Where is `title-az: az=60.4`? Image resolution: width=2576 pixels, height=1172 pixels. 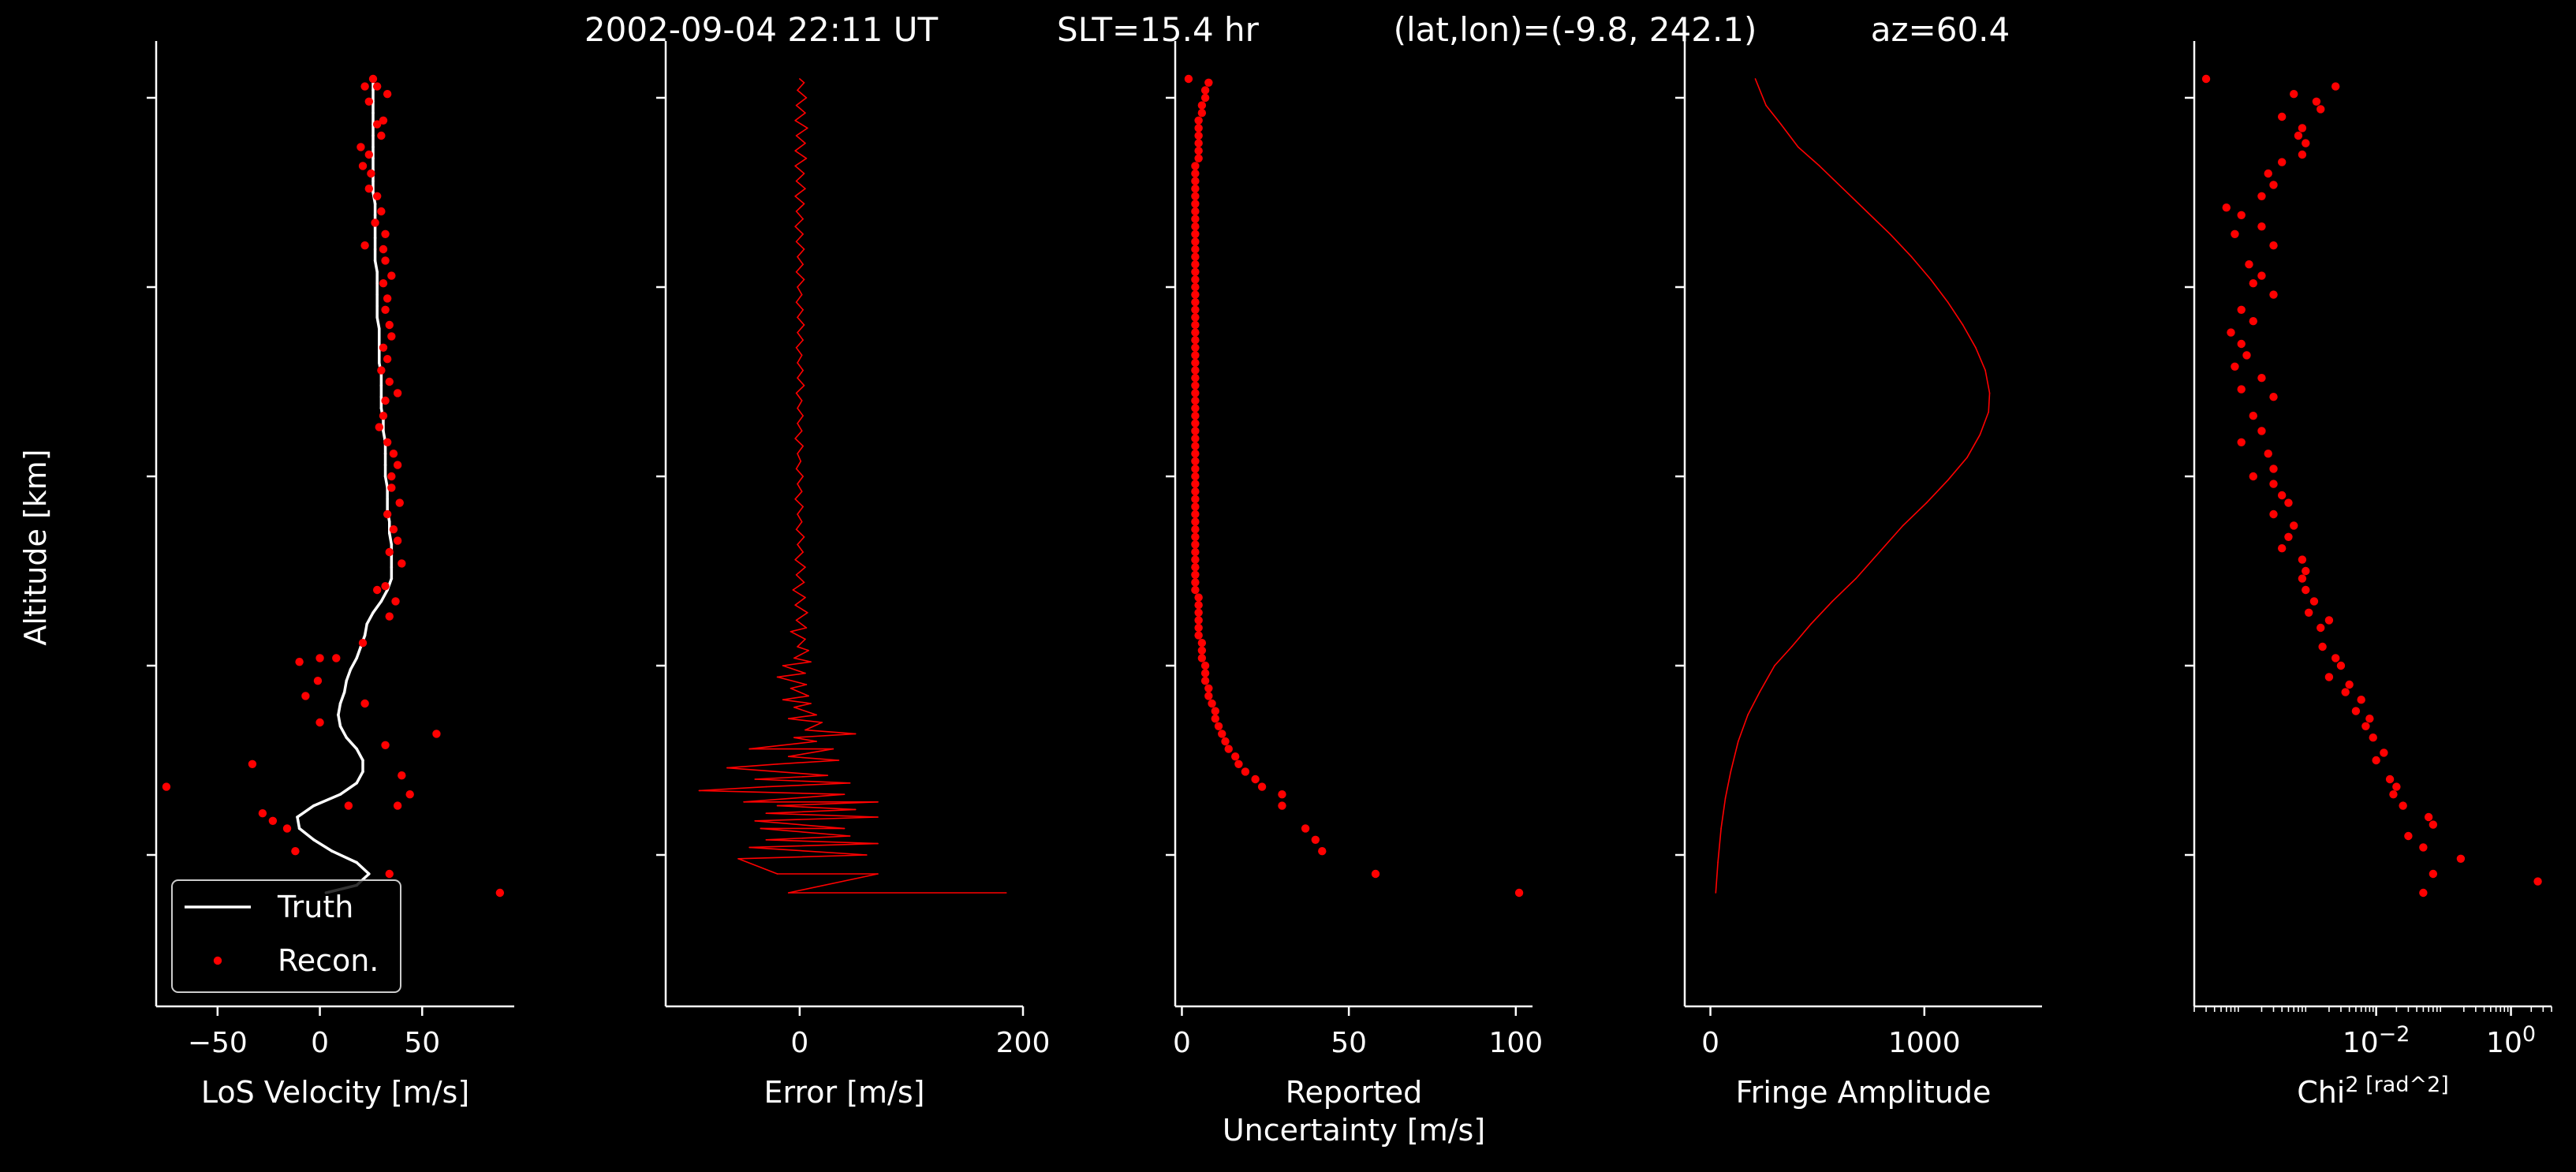
title-az: az=60.4 is located at coordinates (1940, 30).